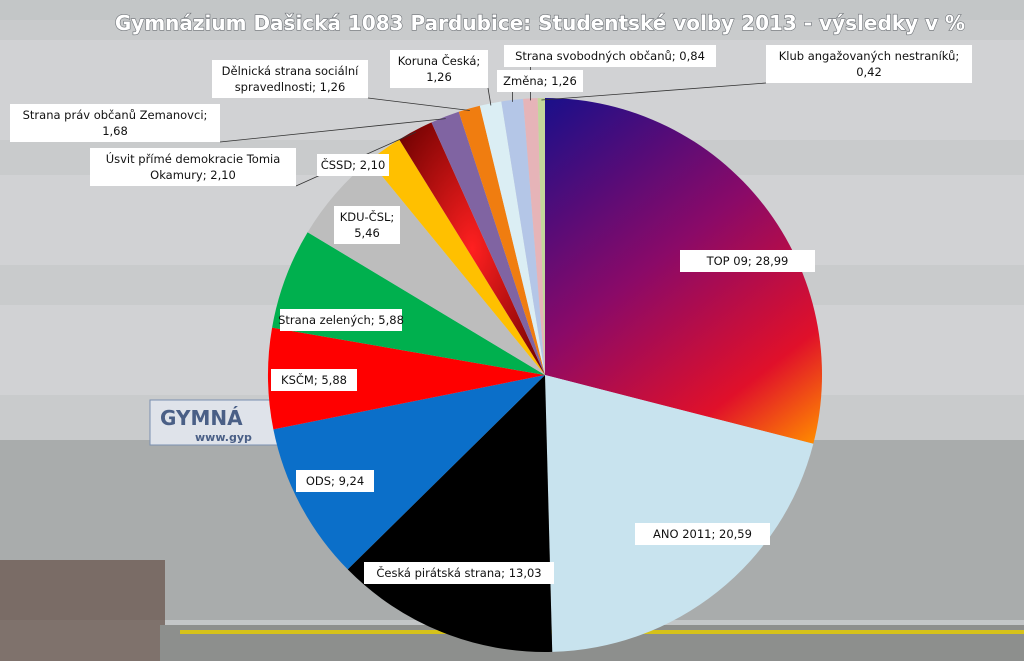 The width and height of the screenshot is (1024, 661). I want to click on slice-label: Klub angažovaných nestraníků; 0,42, so click(869, 64).